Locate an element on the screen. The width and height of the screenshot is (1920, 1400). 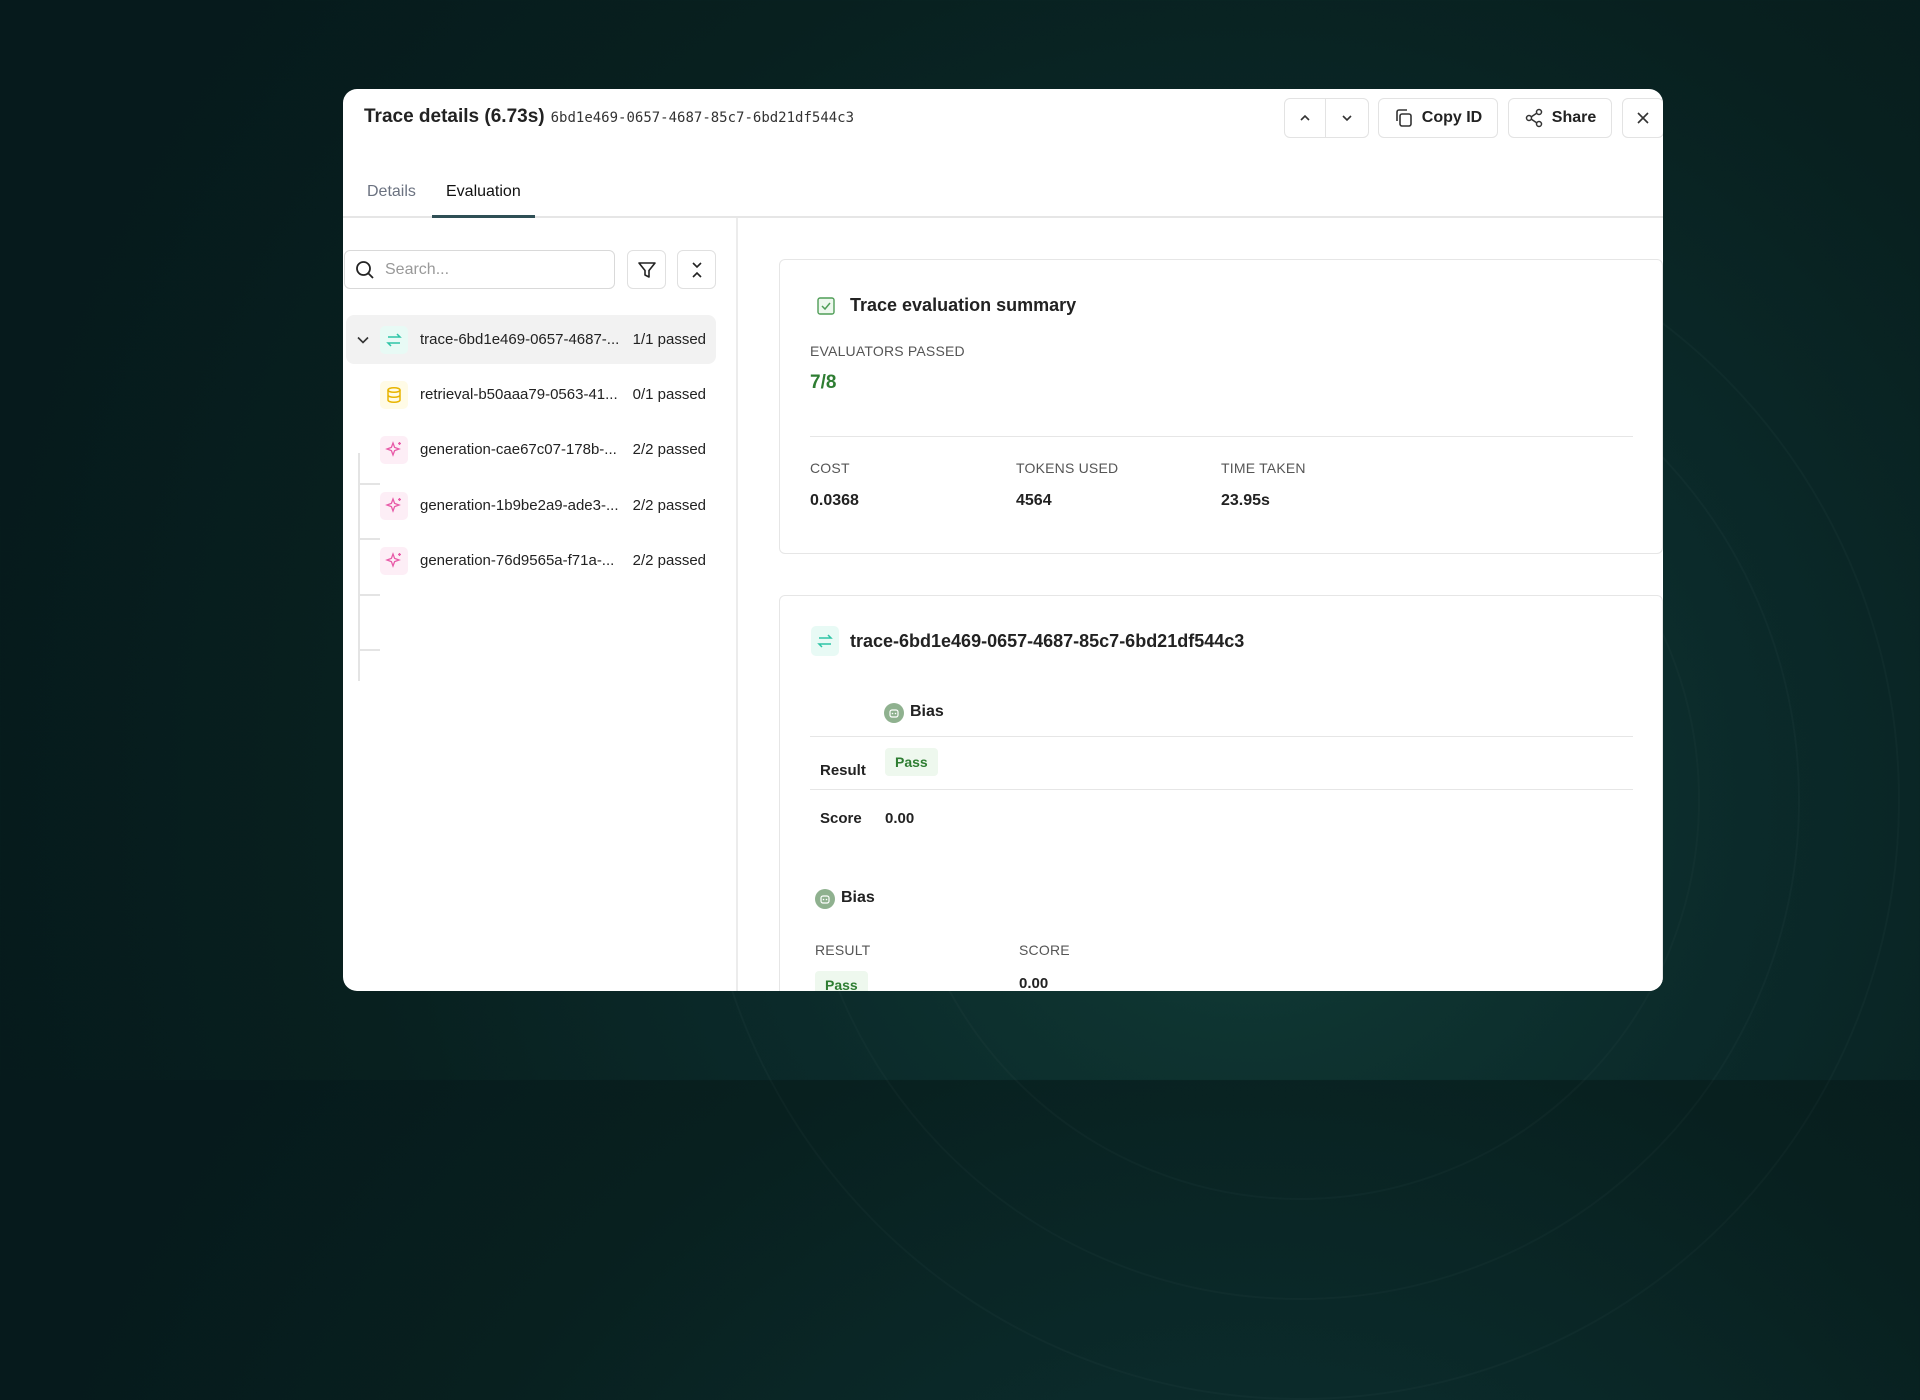
tokens-used-label: TOKENS USED is located at coordinates (1067, 468).